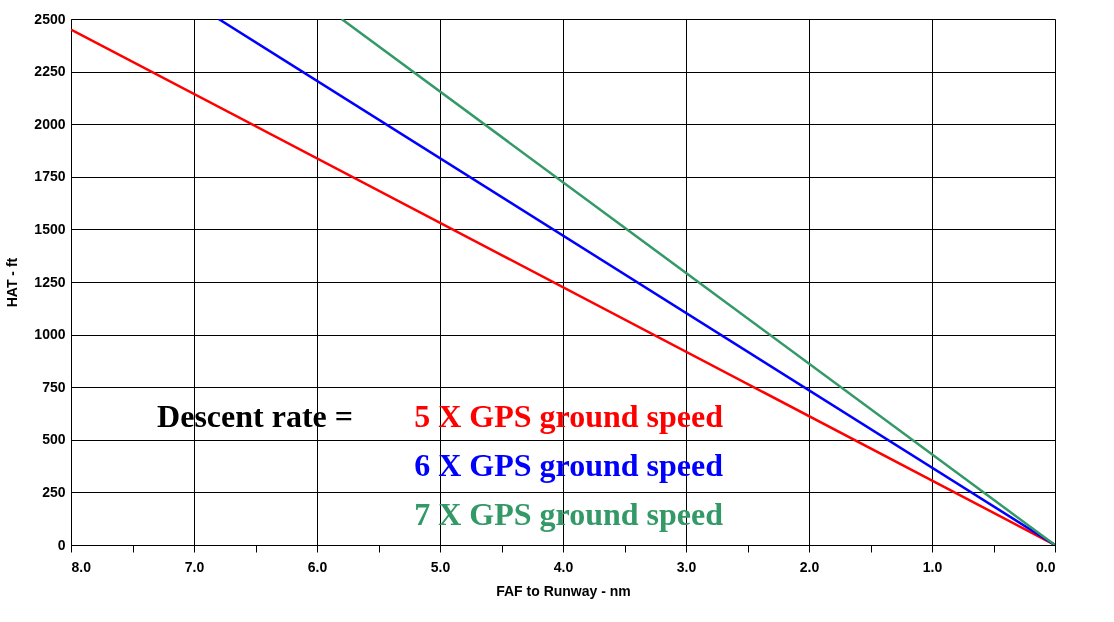  I want to click on y-tick-label: 0, so click(61, 544).